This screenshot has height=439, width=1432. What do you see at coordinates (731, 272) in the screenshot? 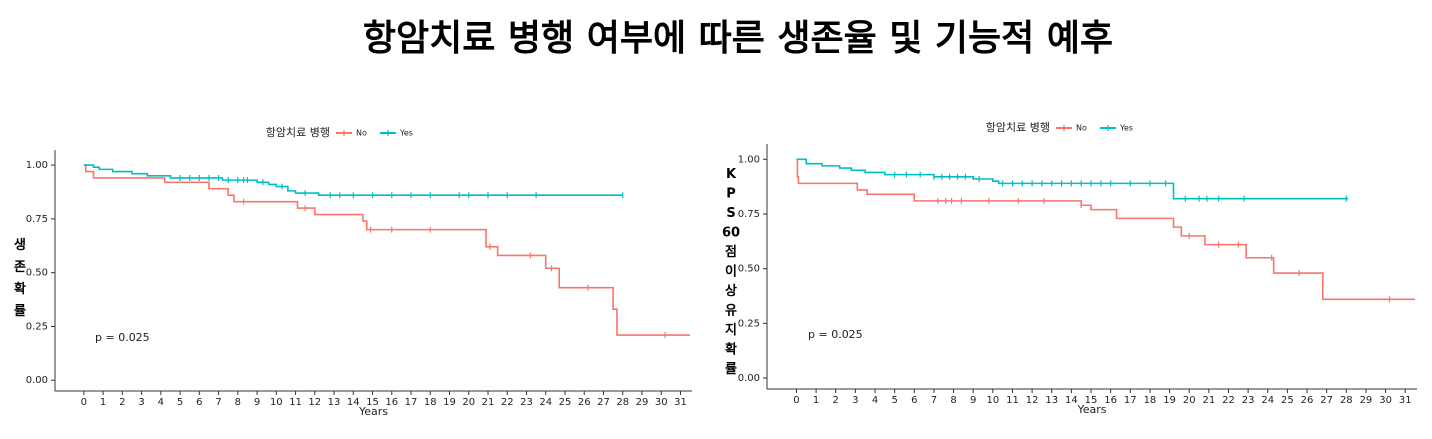
I see `y-axis-title: K P S 60 점 이 상 유 지 확 률` at bounding box center [731, 272].